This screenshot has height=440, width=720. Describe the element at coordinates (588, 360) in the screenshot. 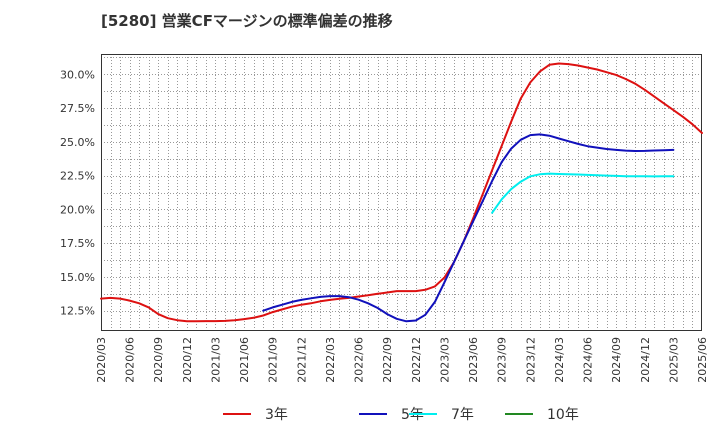

I see `x-tick-label: 2024/06` at that location.